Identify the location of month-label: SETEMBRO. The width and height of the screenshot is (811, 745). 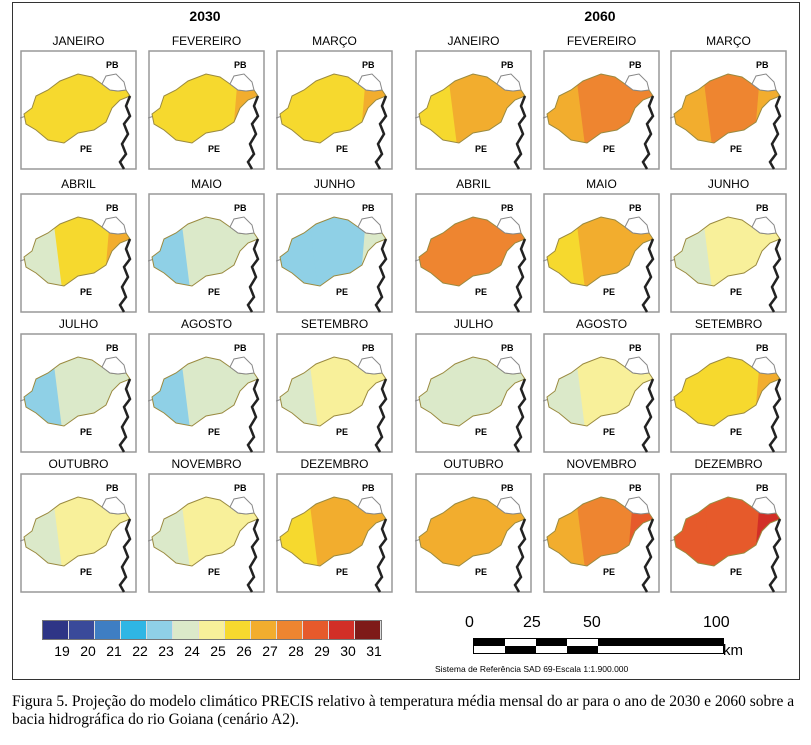
(728, 324).